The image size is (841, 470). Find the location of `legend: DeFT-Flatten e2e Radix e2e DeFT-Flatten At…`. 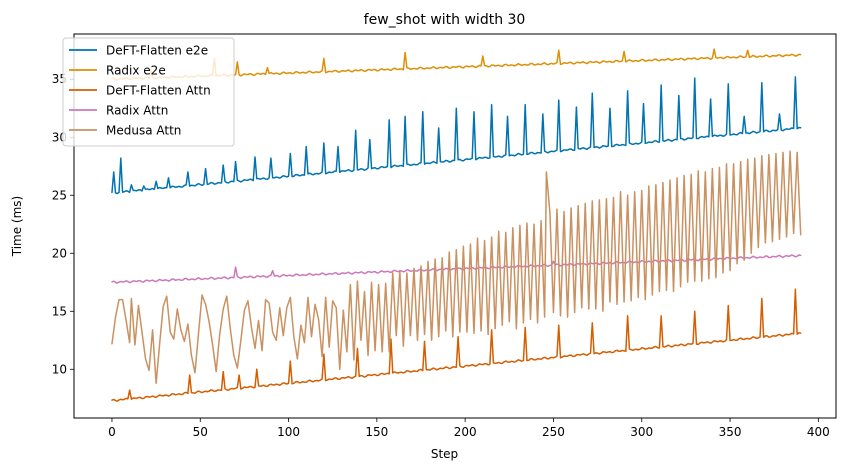

legend: DeFT-Flatten e2e Radix e2e DeFT-Flatten At… is located at coordinates (148, 92).